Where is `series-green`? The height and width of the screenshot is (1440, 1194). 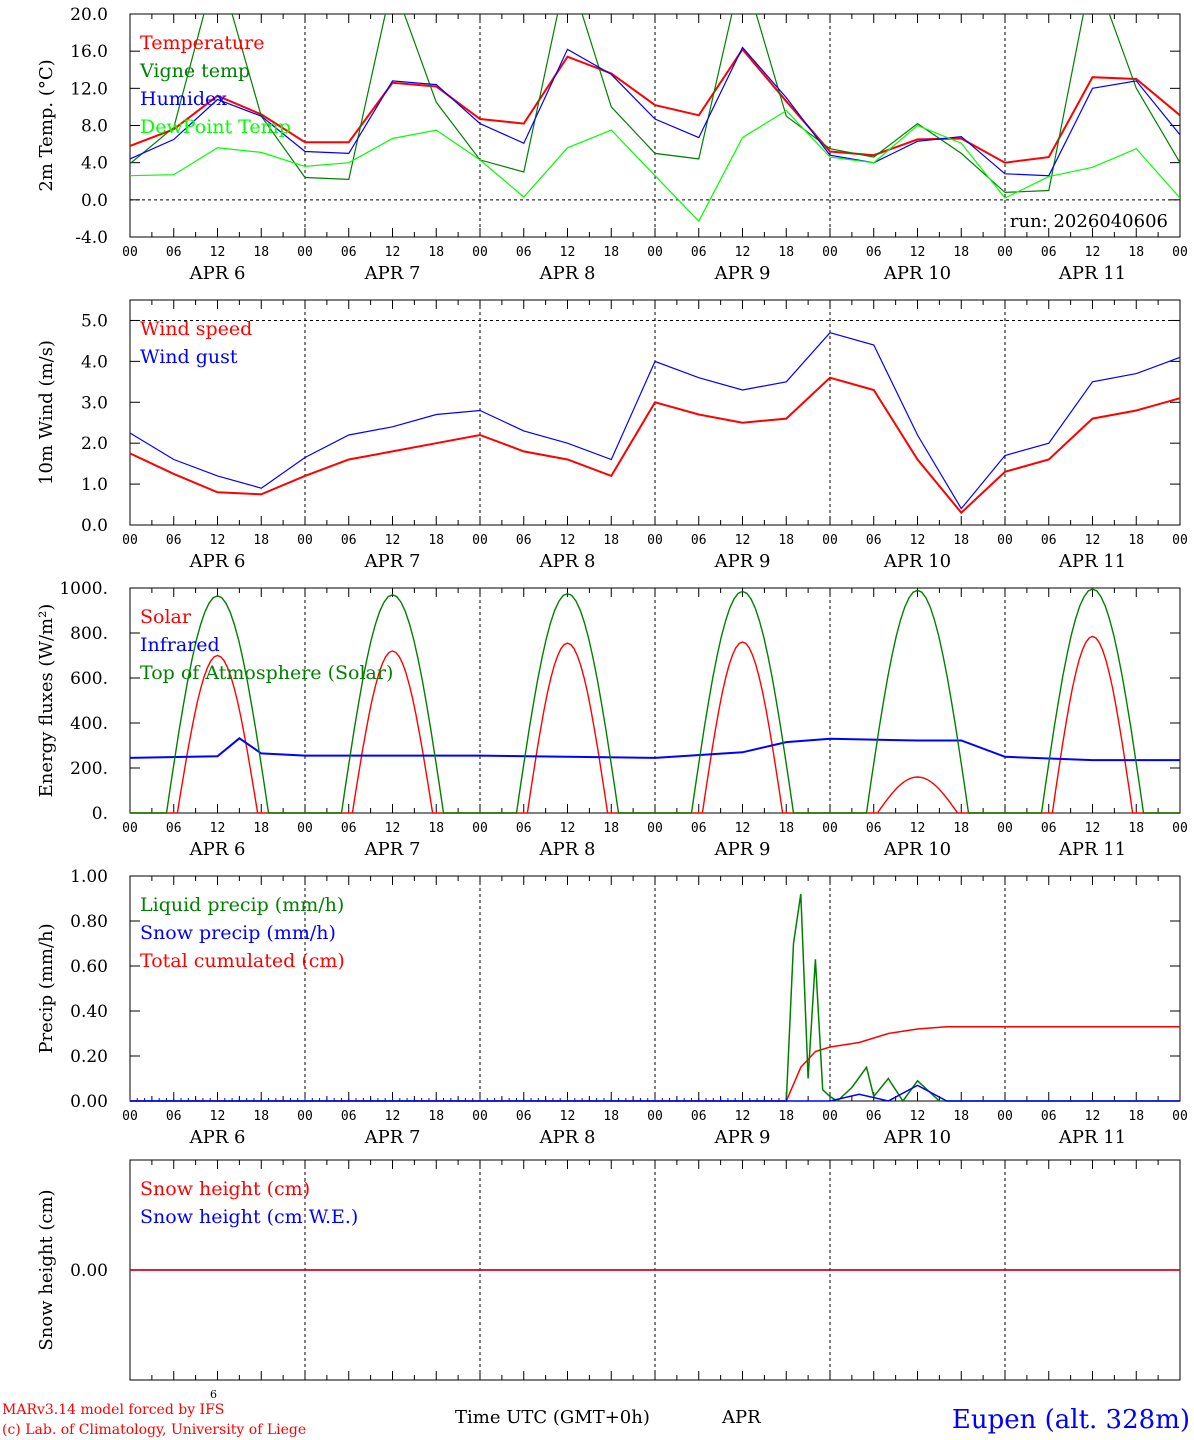 series-green is located at coordinates (655, 701).